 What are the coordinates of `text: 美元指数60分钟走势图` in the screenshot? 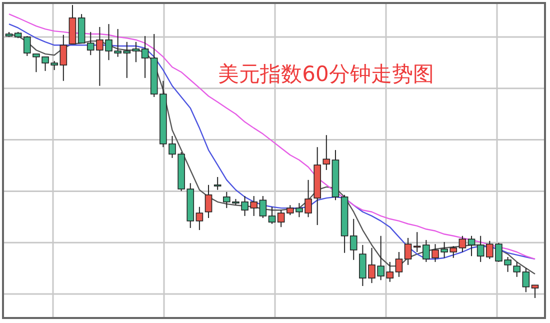 It's located at (326, 74).